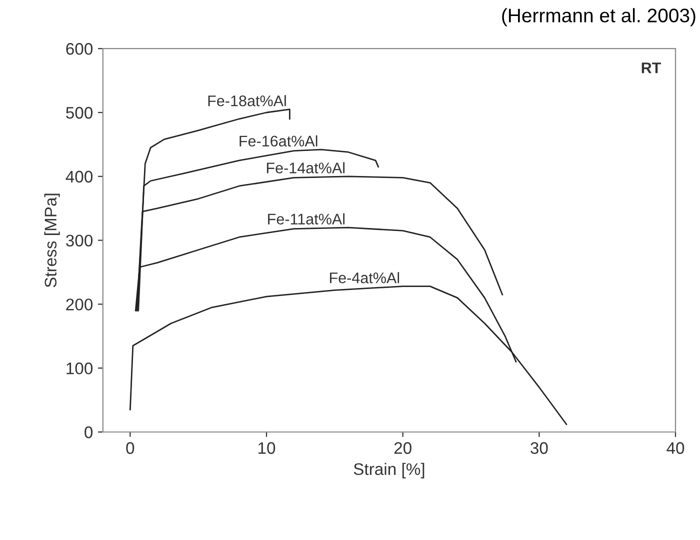 This screenshot has width=700, height=540. What do you see at coordinates (52, 241) in the screenshot?
I see `y-axis-title: Stress [MPa]` at bounding box center [52, 241].